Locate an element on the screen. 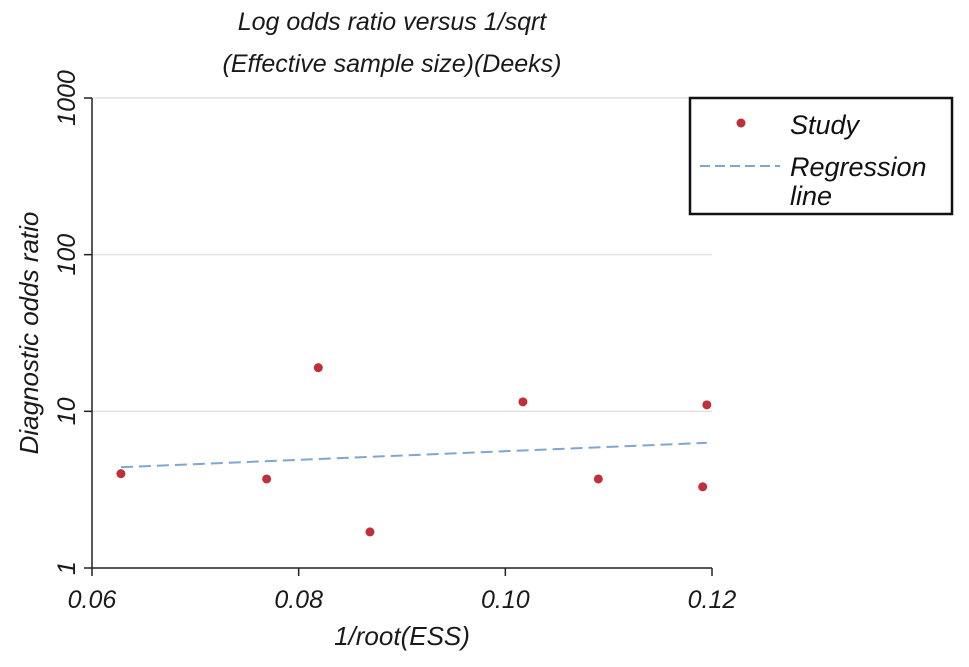 This screenshot has width=969, height=667. regression-line-group is located at coordinates (413, 455).